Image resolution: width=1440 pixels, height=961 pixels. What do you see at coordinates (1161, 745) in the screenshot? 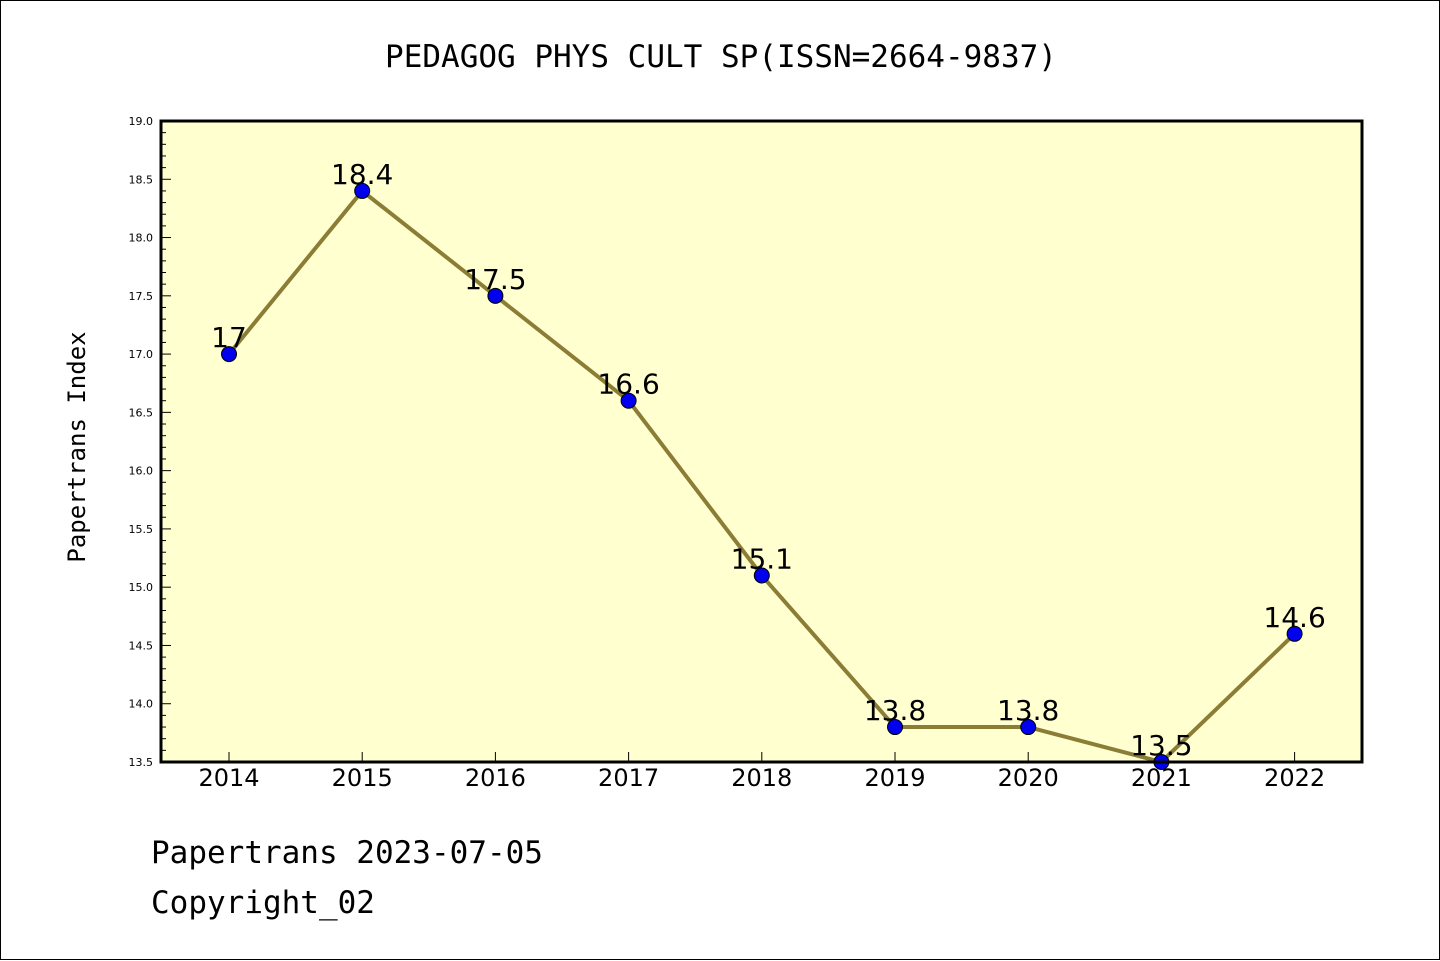
I see `data-label: 13.5` at bounding box center [1161, 745].